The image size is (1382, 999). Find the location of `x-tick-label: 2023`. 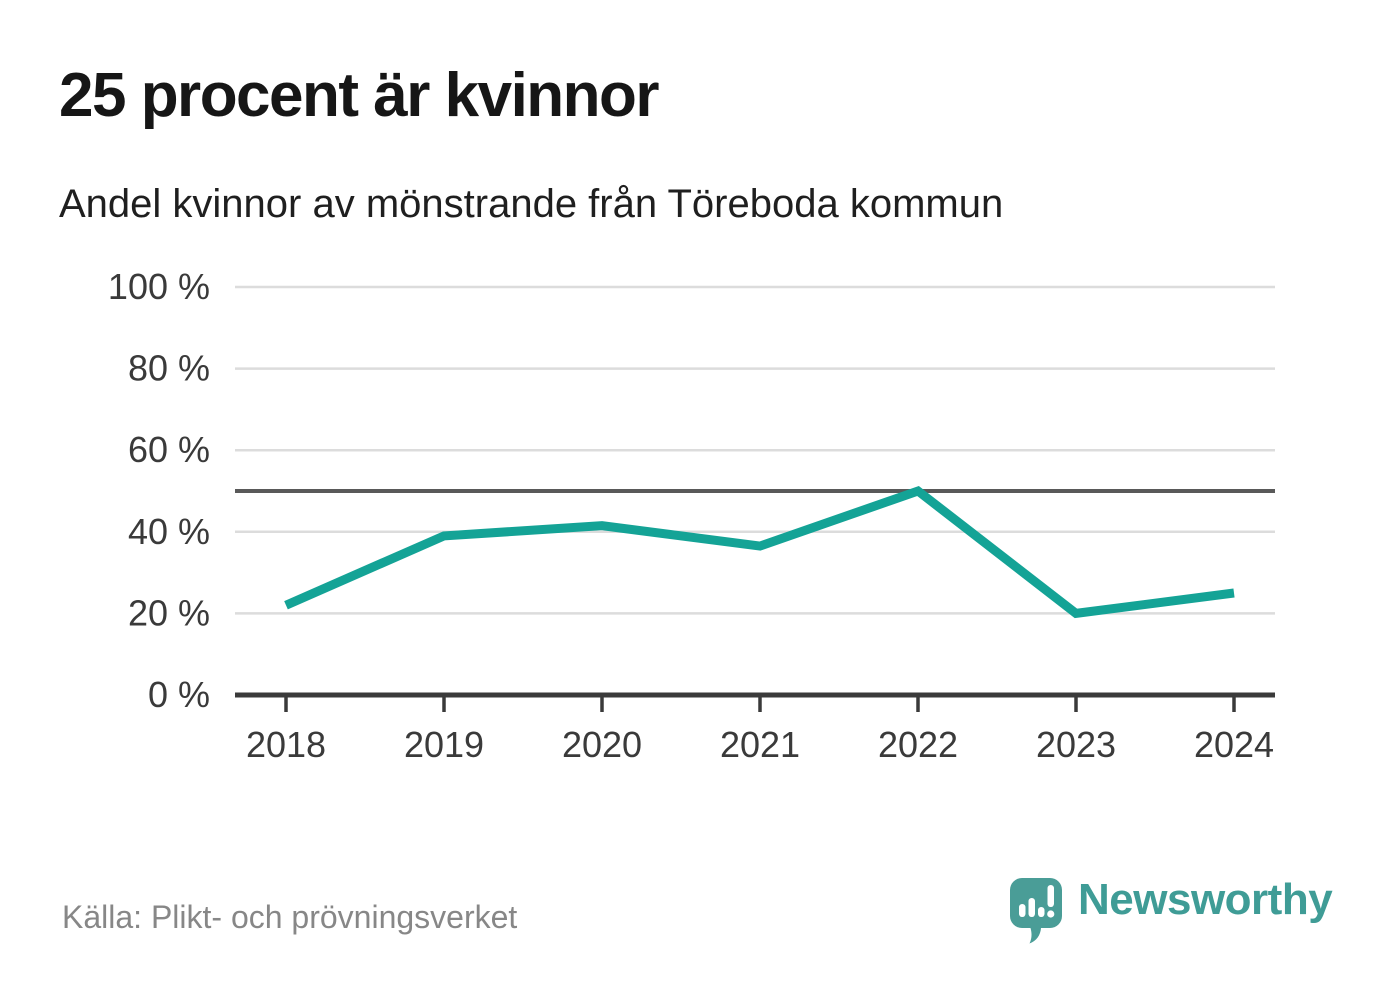

x-tick-label: 2023 is located at coordinates (1076, 744).